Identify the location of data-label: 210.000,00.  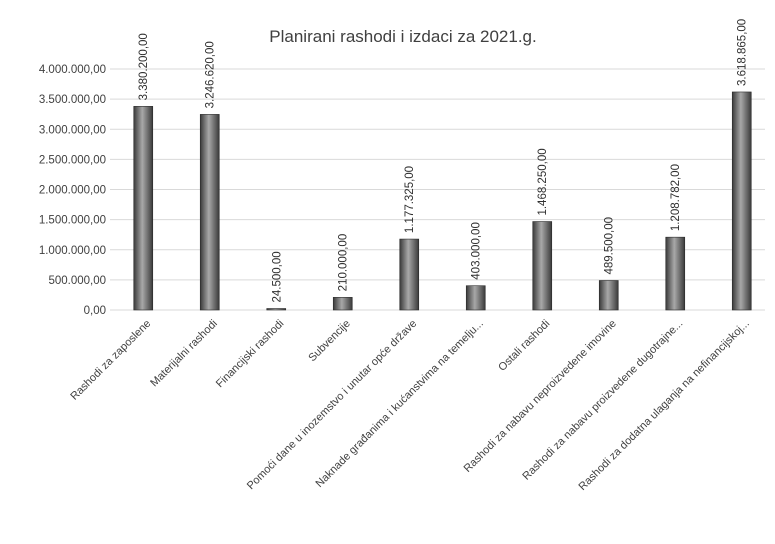
(344, 263).